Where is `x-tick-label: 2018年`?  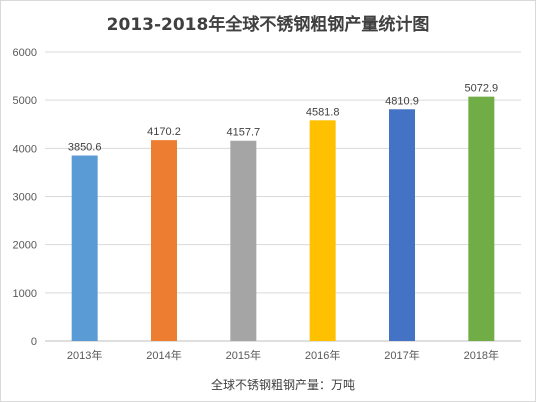 x-tick-label: 2018年 is located at coordinates (481, 355).